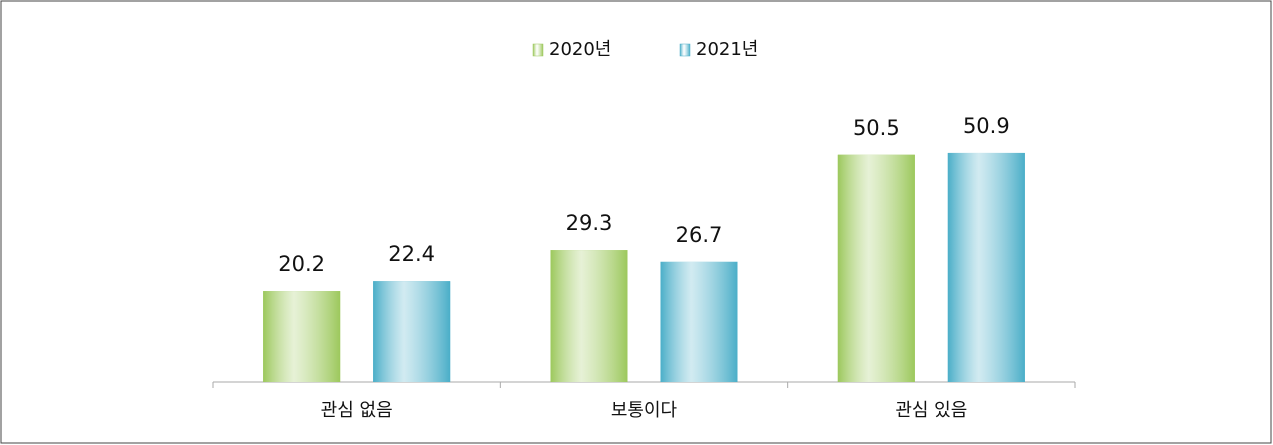 Image resolution: width=1273 pixels, height=445 pixels. What do you see at coordinates (727, 49) in the screenshot?
I see `legend-label: 2021년` at bounding box center [727, 49].